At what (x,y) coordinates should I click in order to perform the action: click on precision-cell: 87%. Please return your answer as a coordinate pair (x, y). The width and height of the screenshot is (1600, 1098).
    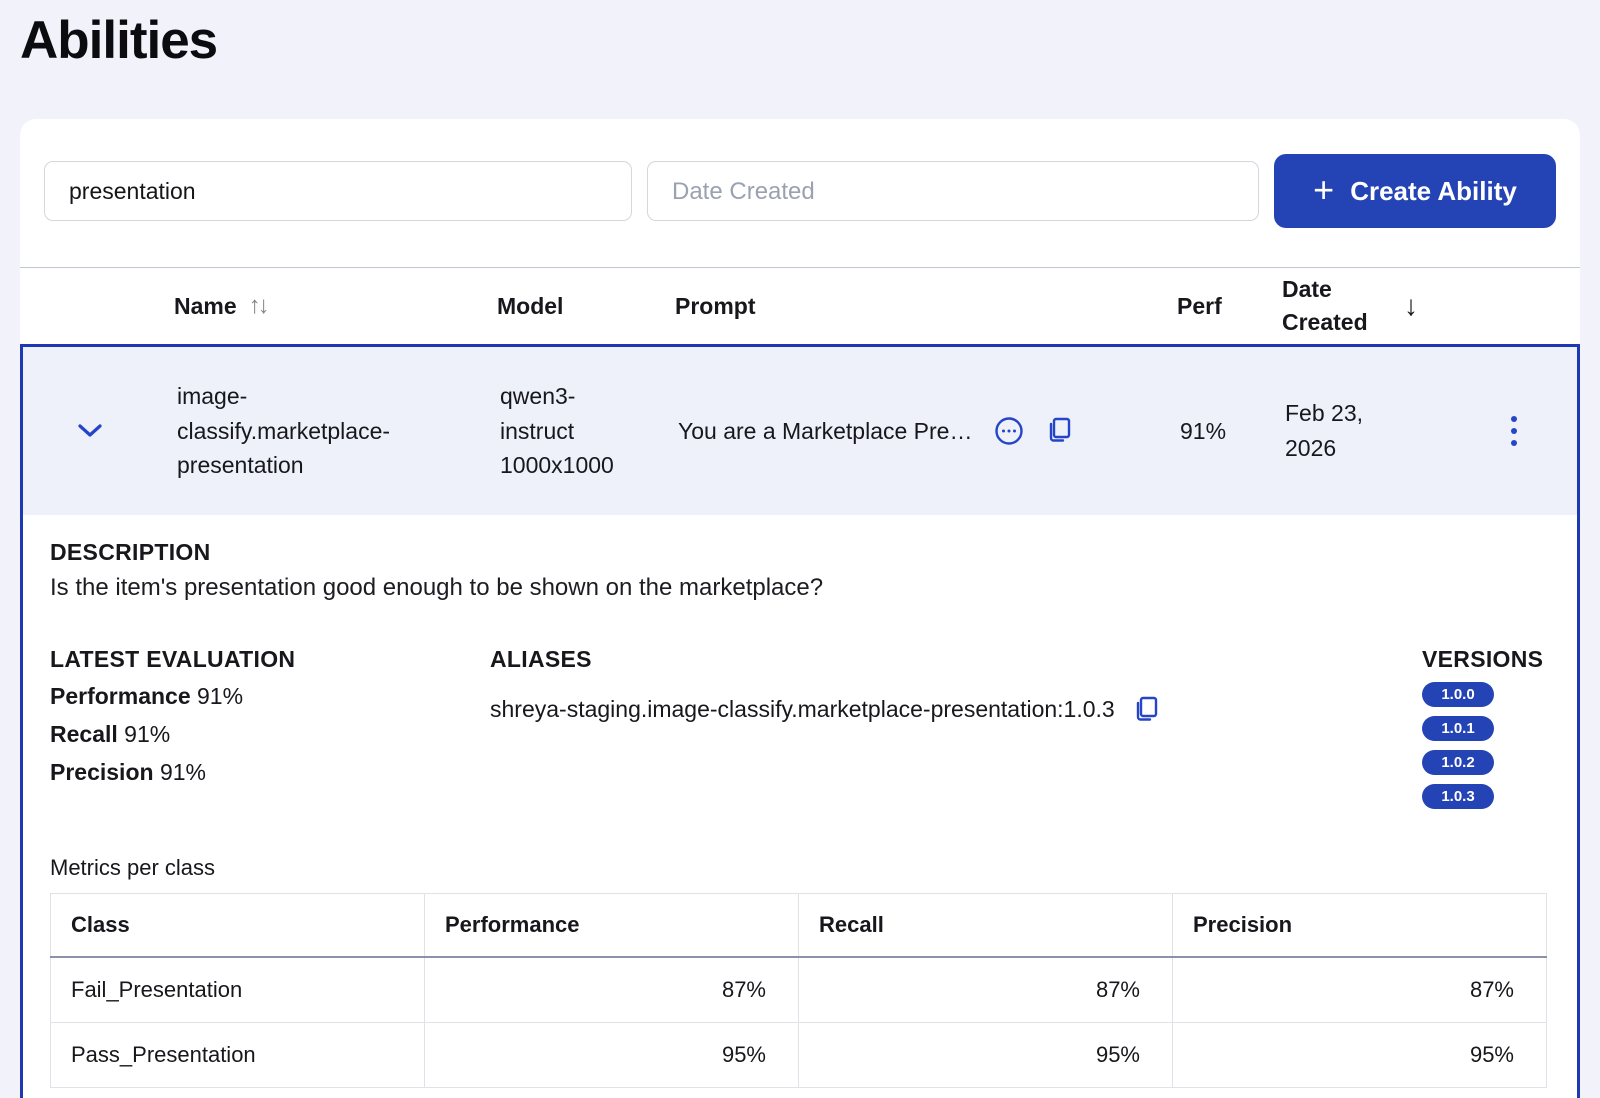
    Looking at the image, I should click on (1359, 989).